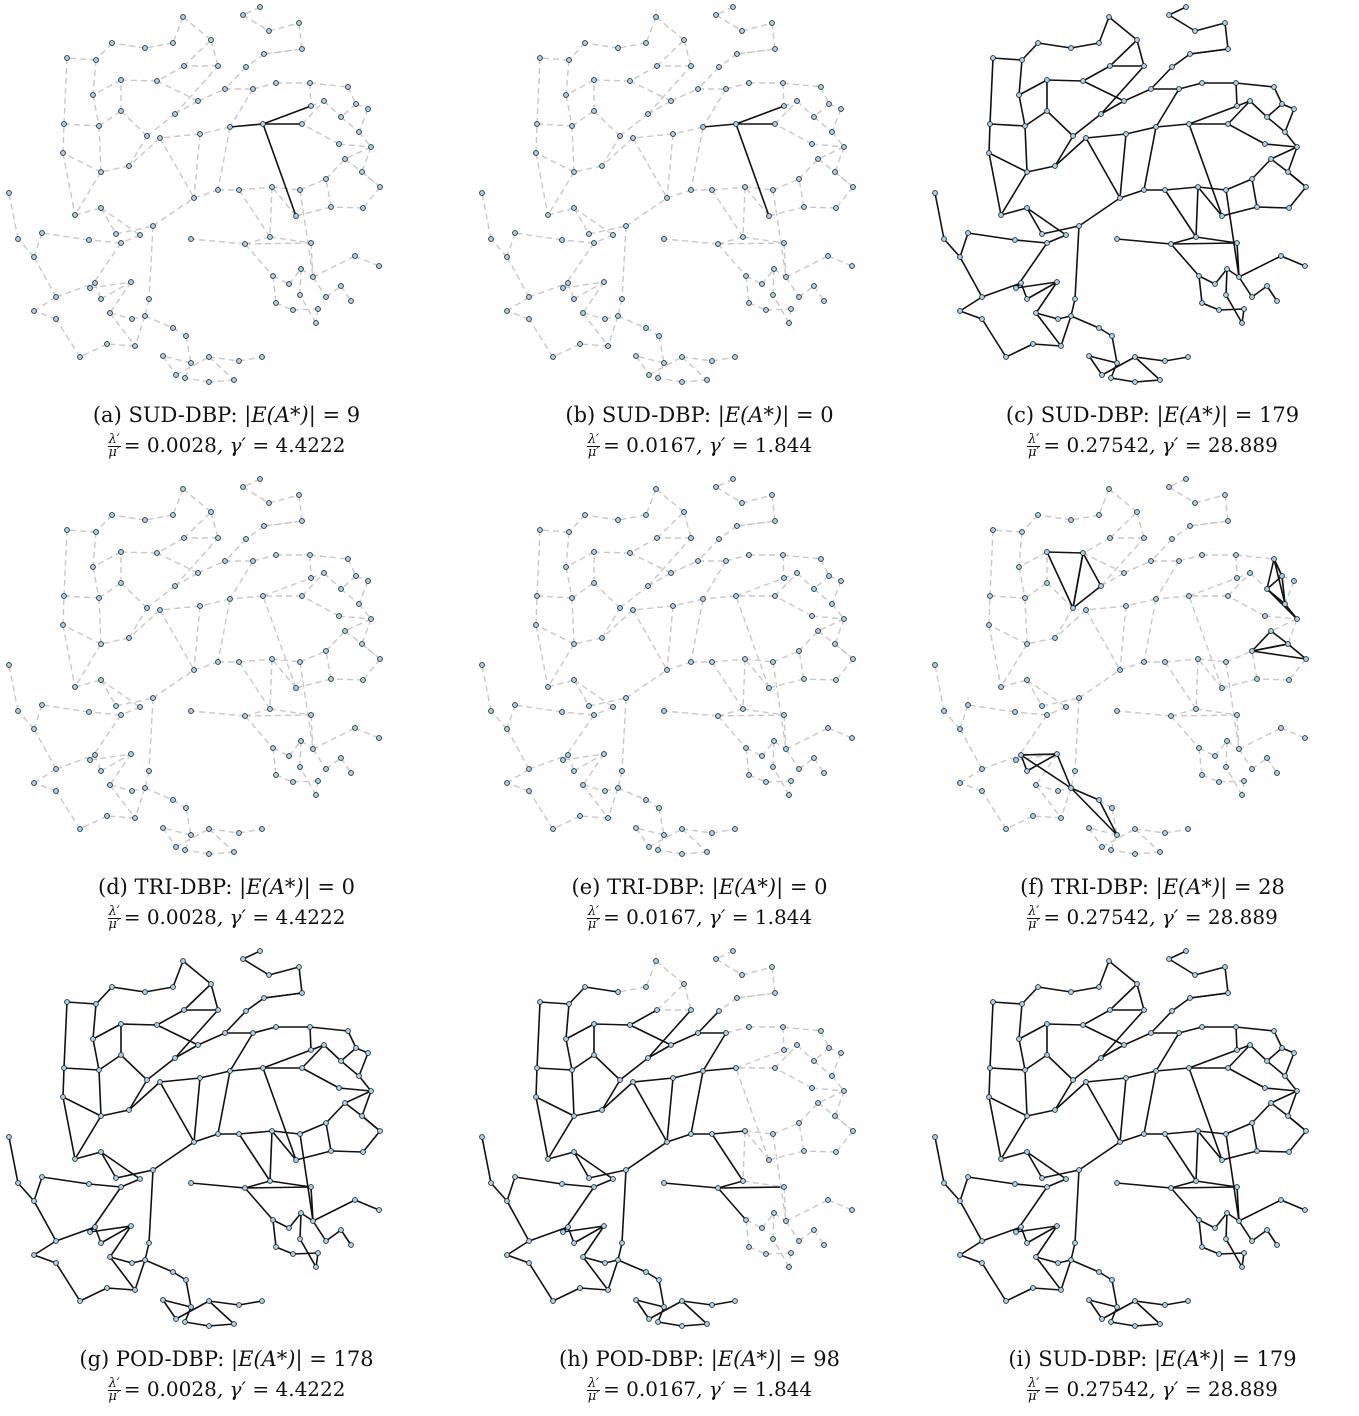 Image resolution: width=1359 pixels, height=1416 pixels. Describe the element at coordinates (246, 445) in the screenshot. I see `gamma-lhs: , γ′ =` at that location.